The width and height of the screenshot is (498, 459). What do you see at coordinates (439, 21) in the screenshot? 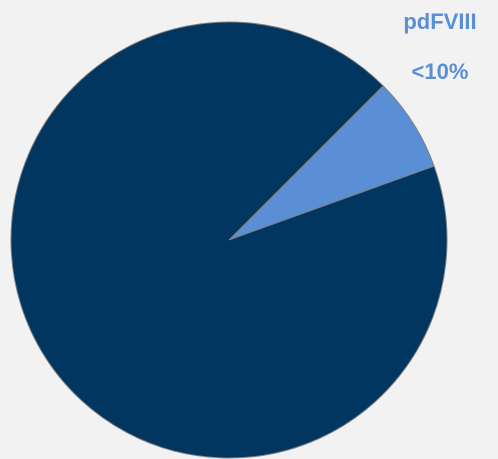
I see `slice-label: pdFVIII` at bounding box center [439, 21].